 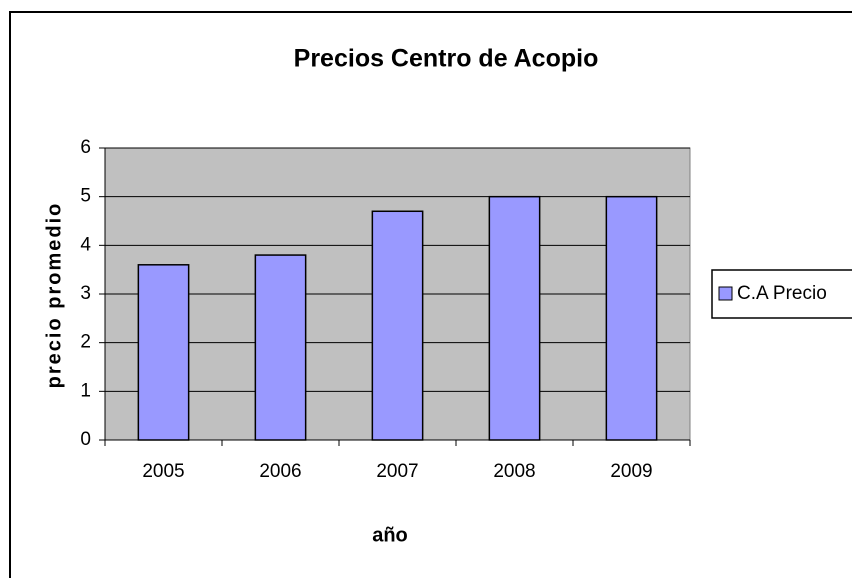 I want to click on x-axis-title: año, so click(x=390, y=535).